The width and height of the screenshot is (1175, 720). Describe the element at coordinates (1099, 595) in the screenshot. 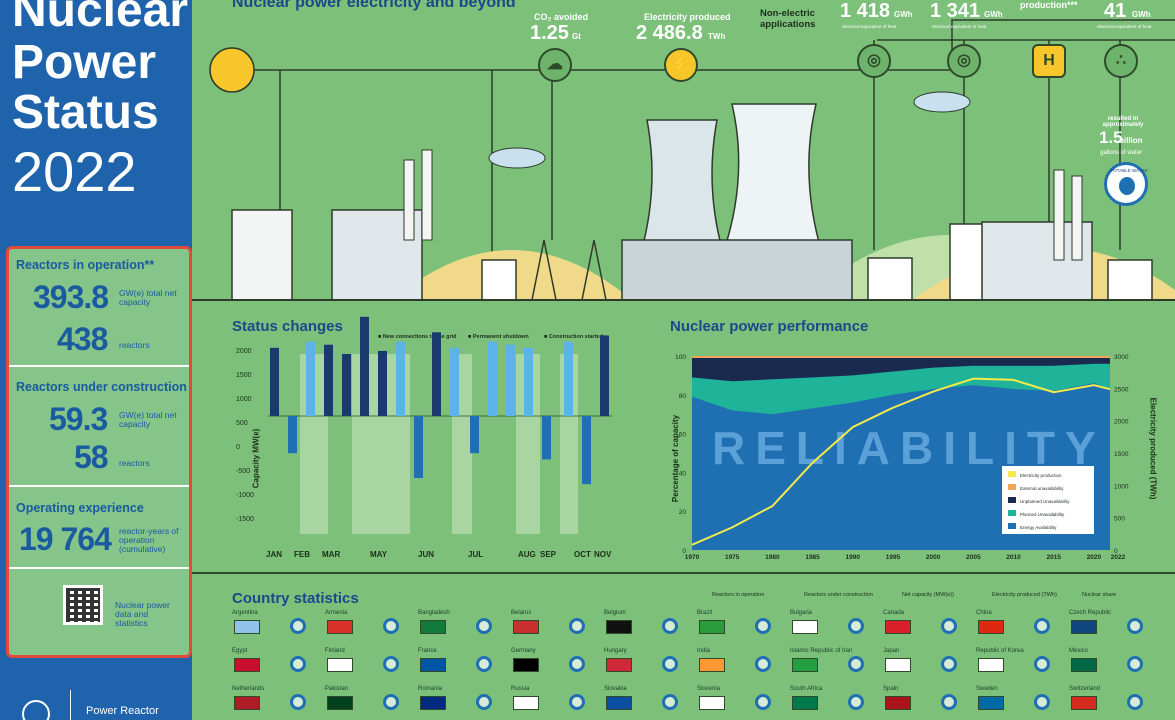

I see `country-legend-item: Nuclear share` at that location.